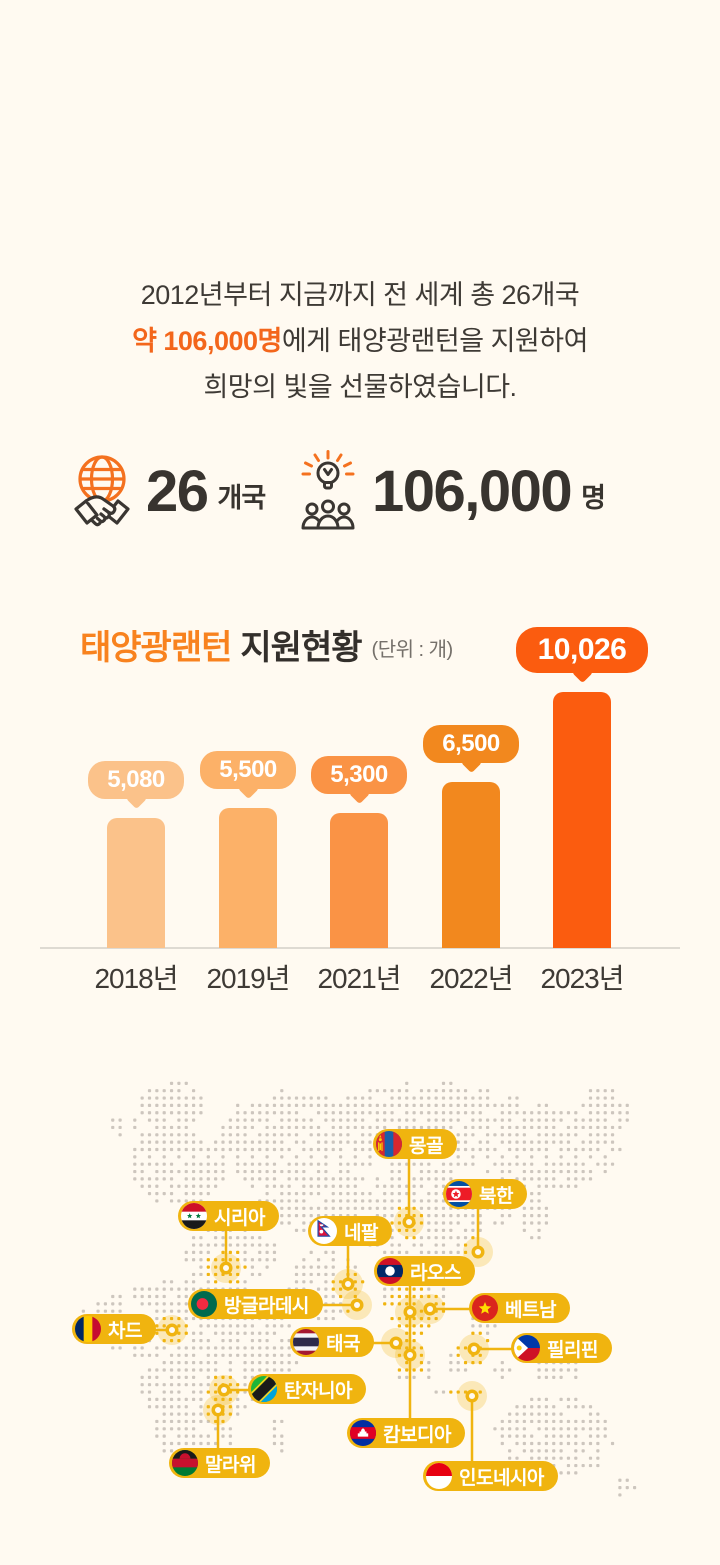  I want to click on intro-highlight: 약 106,000명, so click(207, 341).